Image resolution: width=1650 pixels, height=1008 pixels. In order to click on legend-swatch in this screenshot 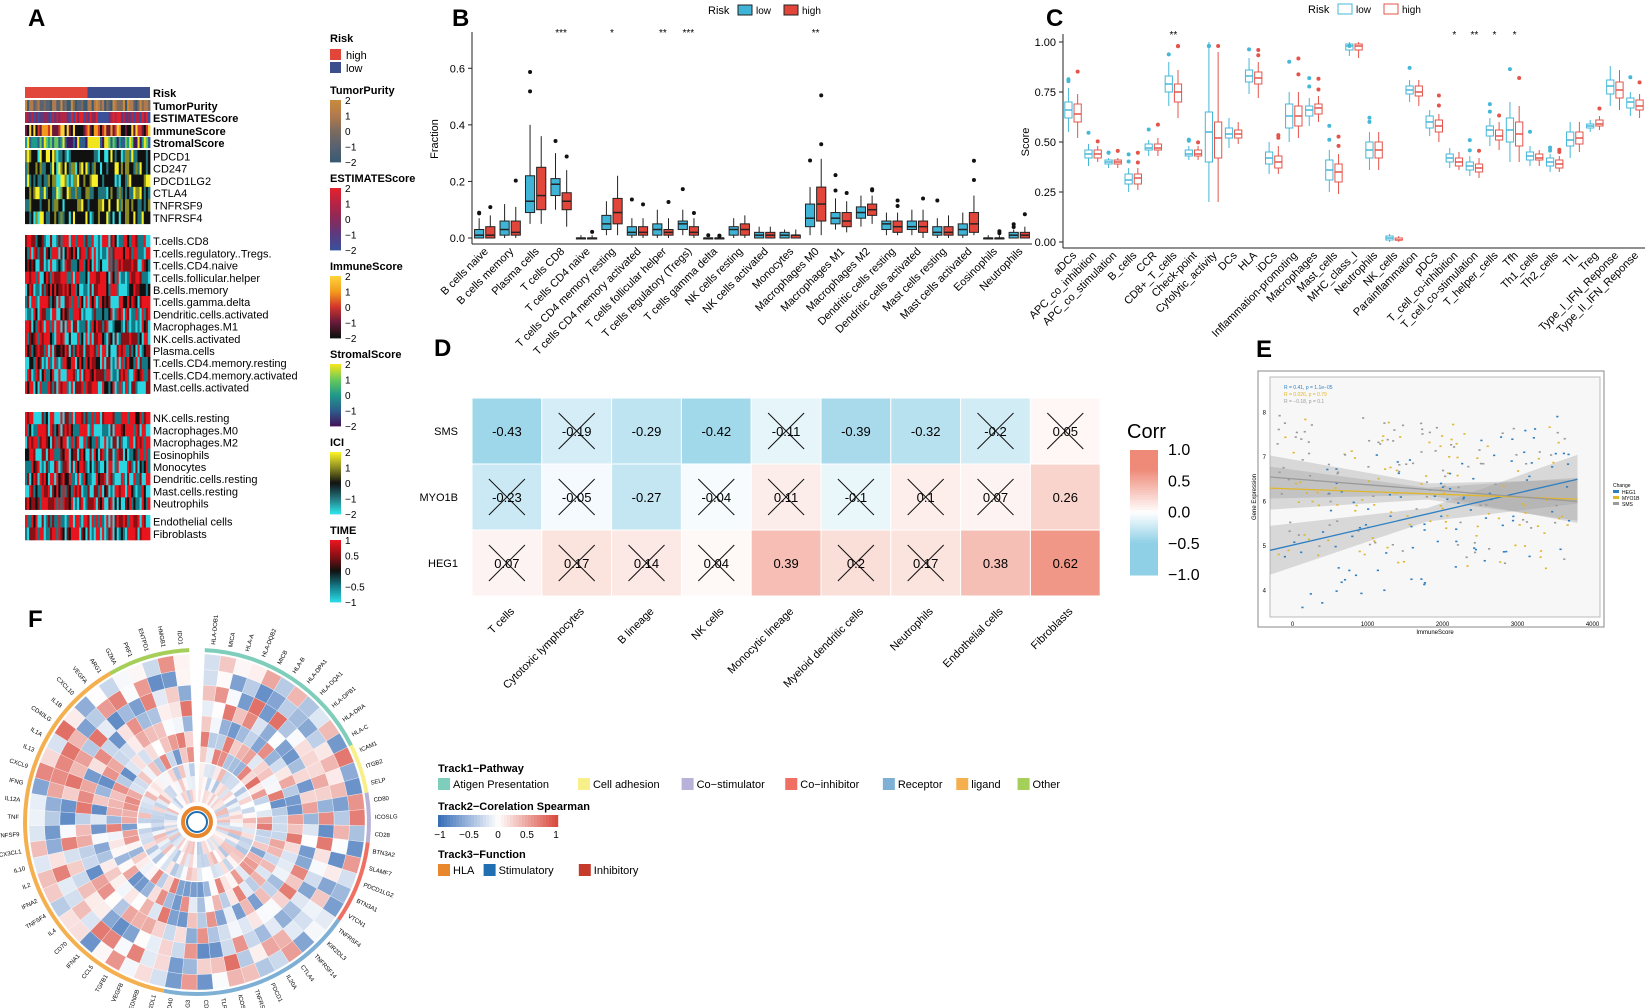, I will do `click(444, 784)`.